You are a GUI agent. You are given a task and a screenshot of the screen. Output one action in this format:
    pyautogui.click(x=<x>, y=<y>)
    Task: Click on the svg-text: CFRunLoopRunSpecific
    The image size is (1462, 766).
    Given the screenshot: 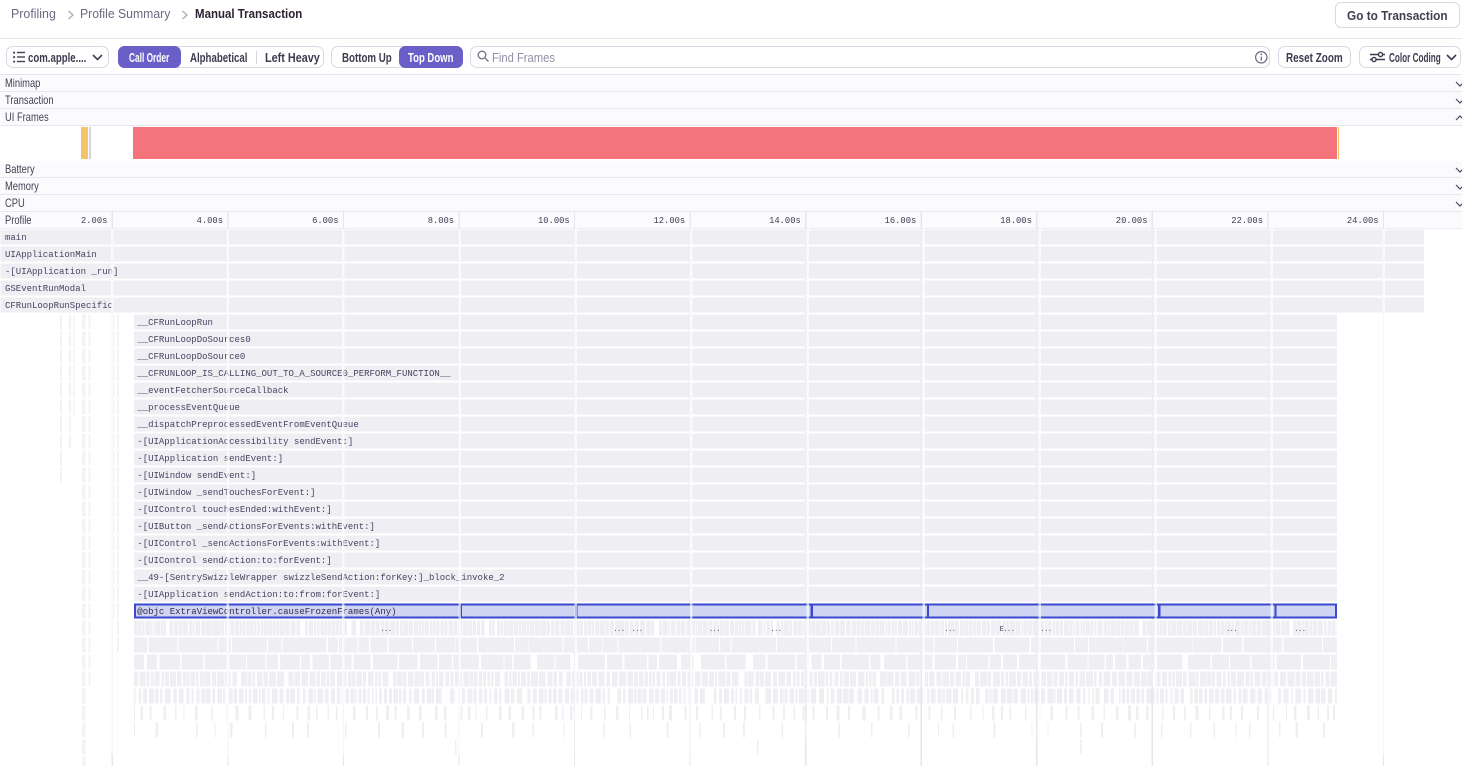 What is the action you would take?
    pyautogui.click(x=59, y=306)
    